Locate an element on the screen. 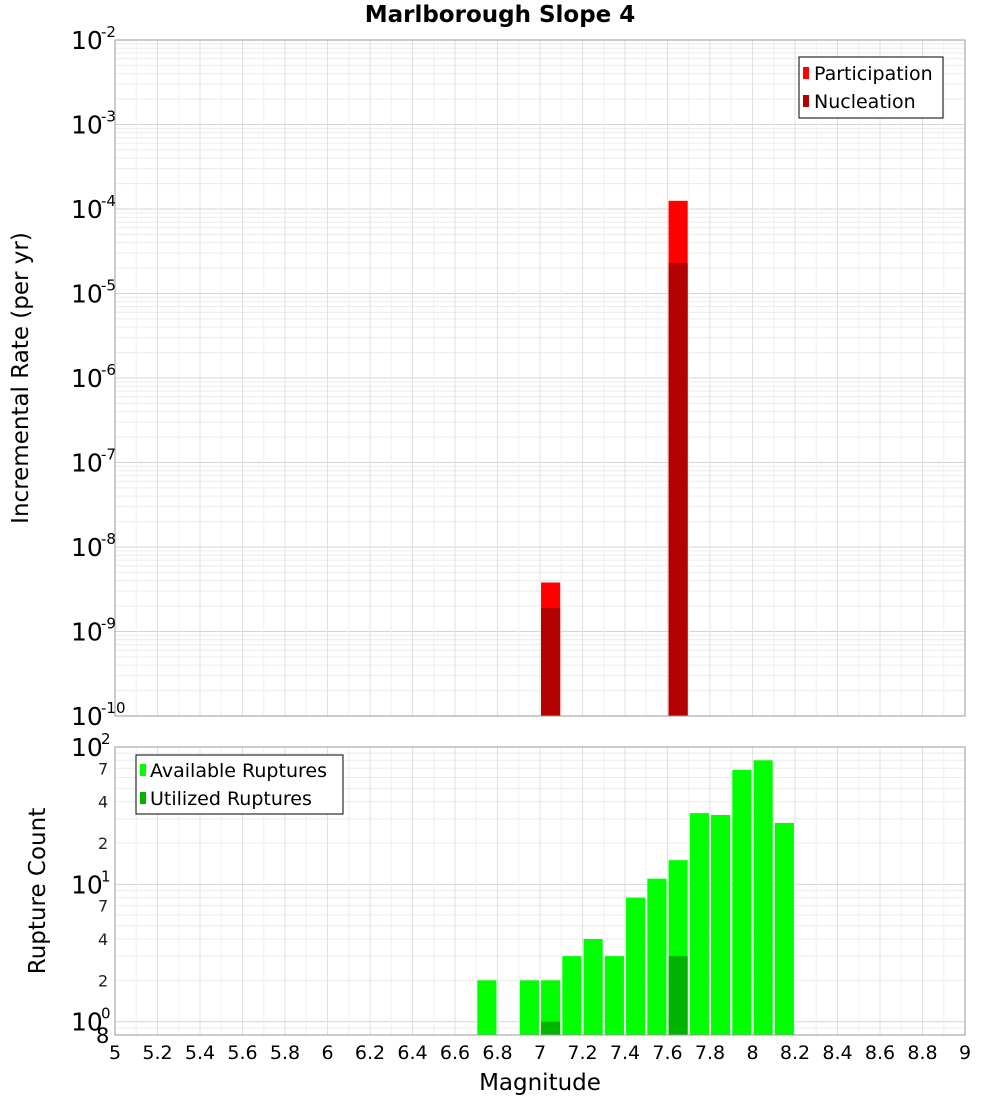 Image resolution: width=1000 pixels, height=1100 pixels. legend-label-available-ruptures: Available Ruptures is located at coordinates (238, 771).